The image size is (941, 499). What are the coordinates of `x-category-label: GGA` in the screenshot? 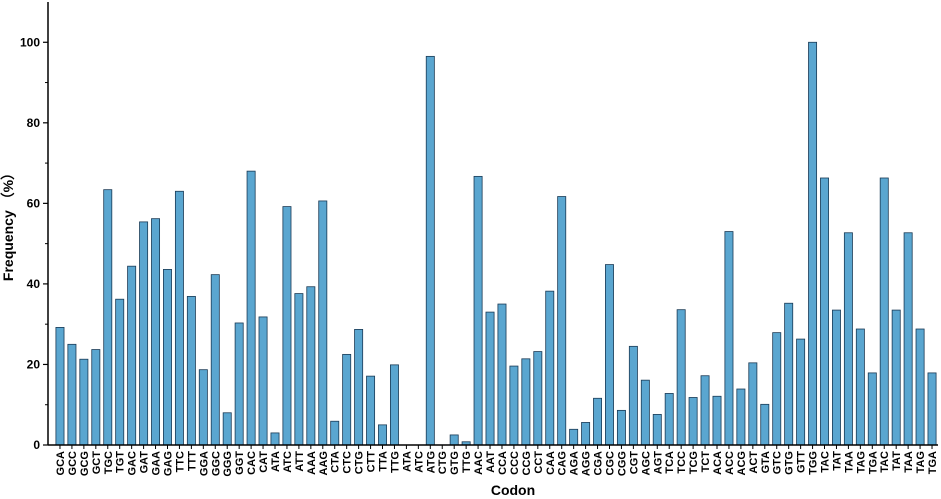 It's located at (204, 463).